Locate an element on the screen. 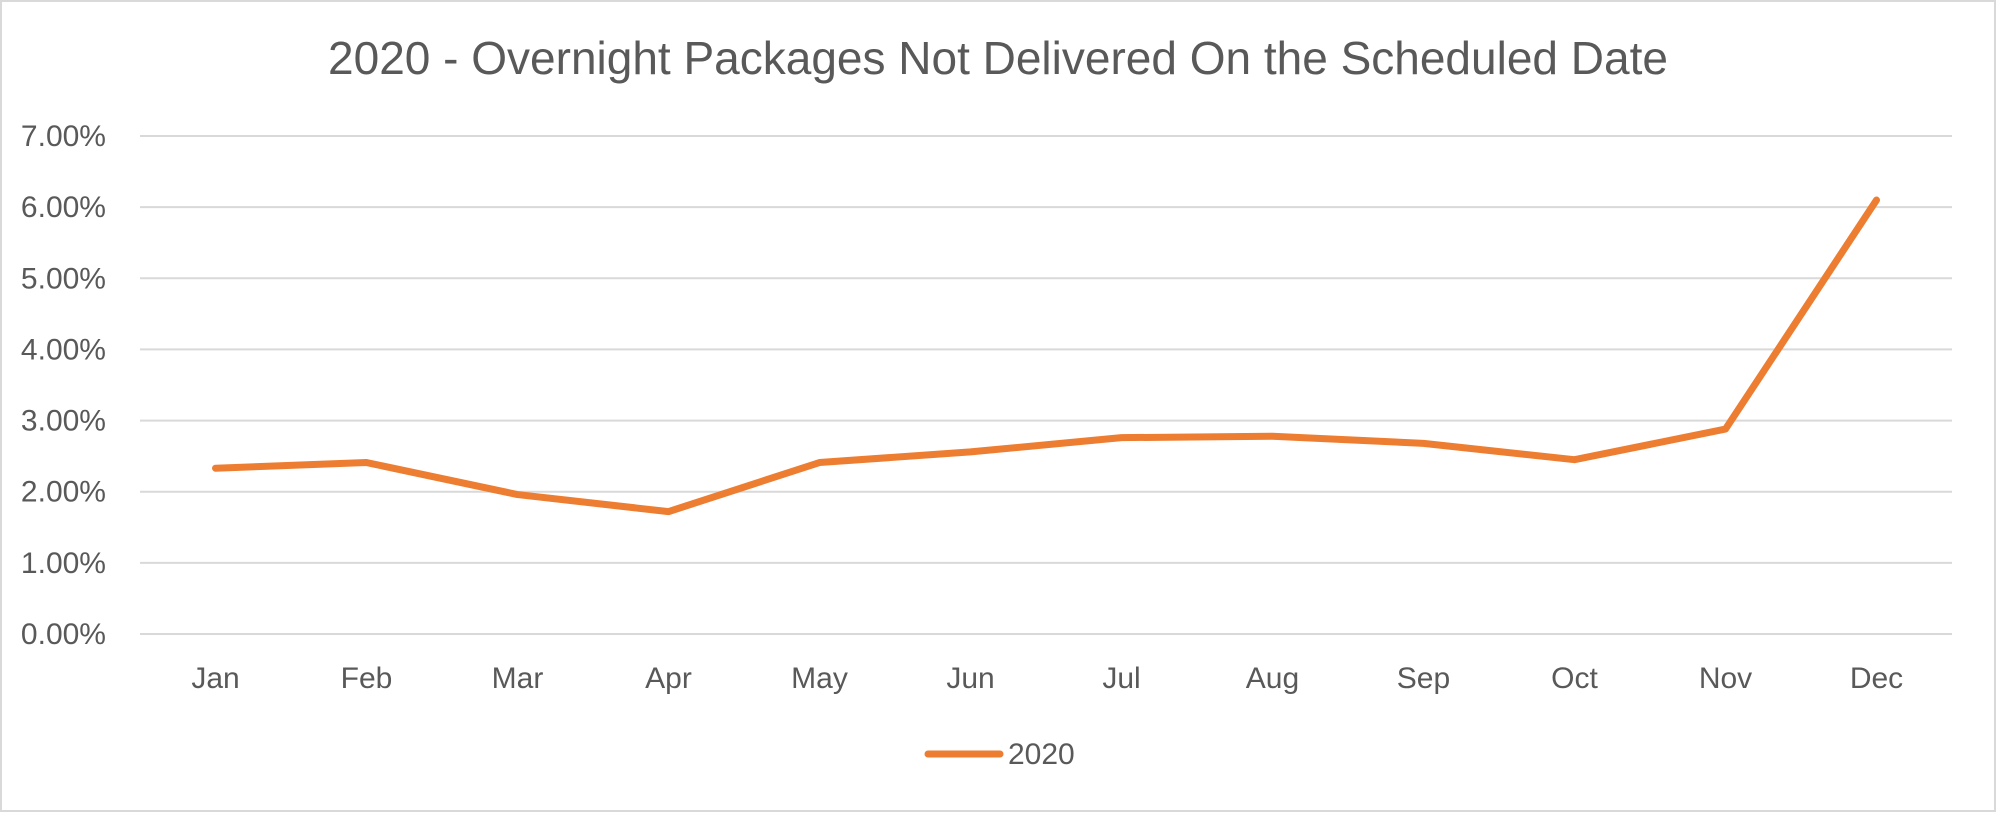 This screenshot has height=816, width=1996. y-tick-label: 6.00% is located at coordinates (63, 207).